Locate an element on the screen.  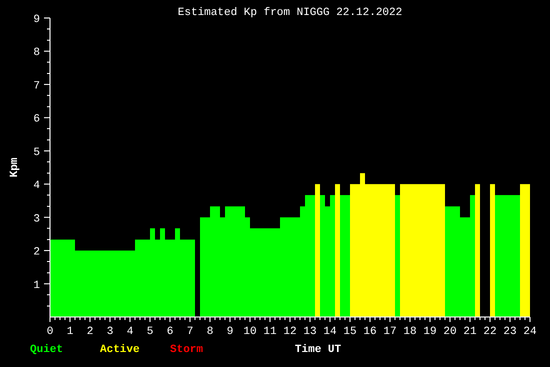
x-tick-label: 21 is located at coordinates (470, 332).